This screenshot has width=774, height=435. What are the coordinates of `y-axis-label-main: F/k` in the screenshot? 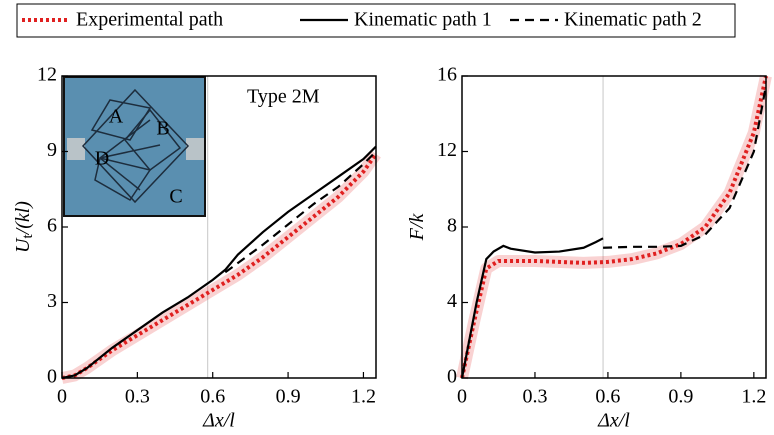 It's located at (417, 227).